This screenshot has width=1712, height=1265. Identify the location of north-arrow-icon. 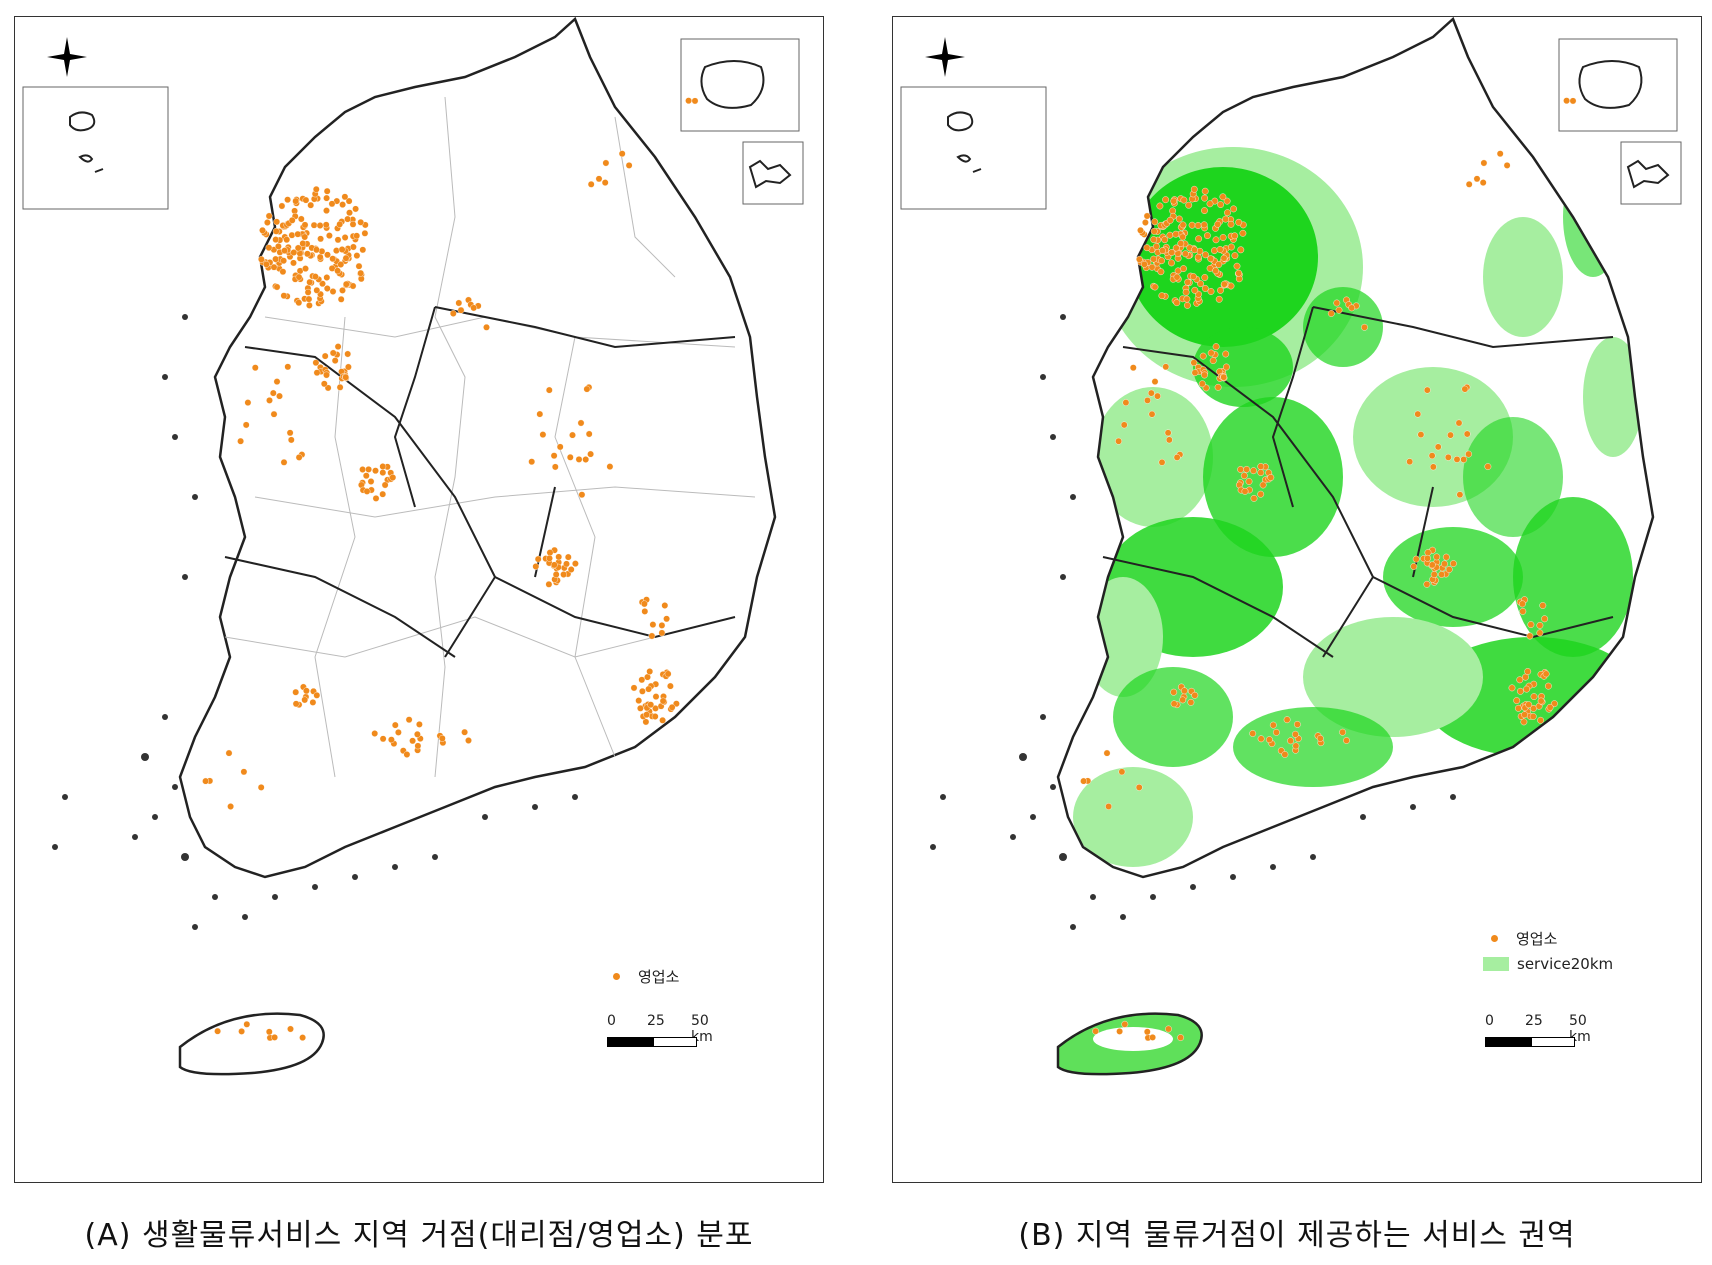
(67, 57).